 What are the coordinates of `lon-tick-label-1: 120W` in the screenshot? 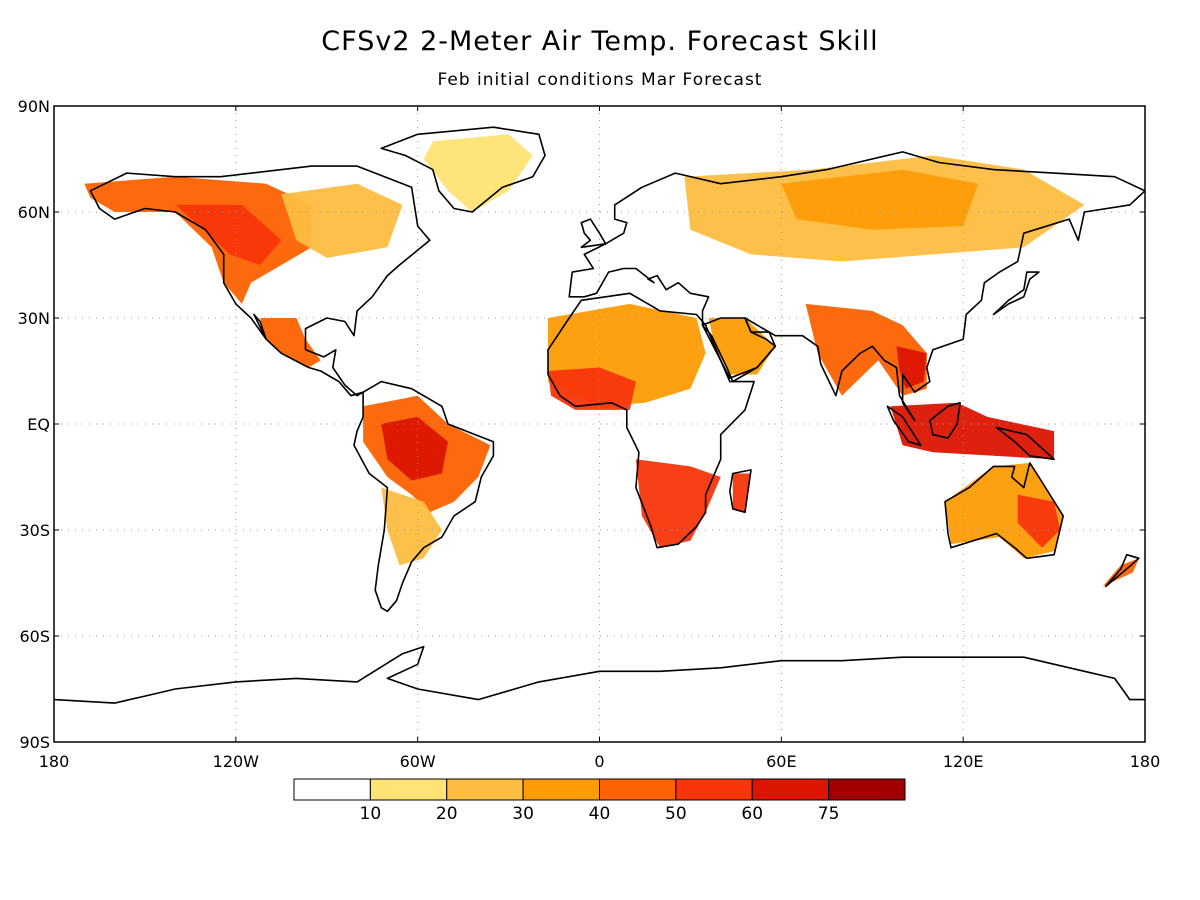 It's located at (236, 761).